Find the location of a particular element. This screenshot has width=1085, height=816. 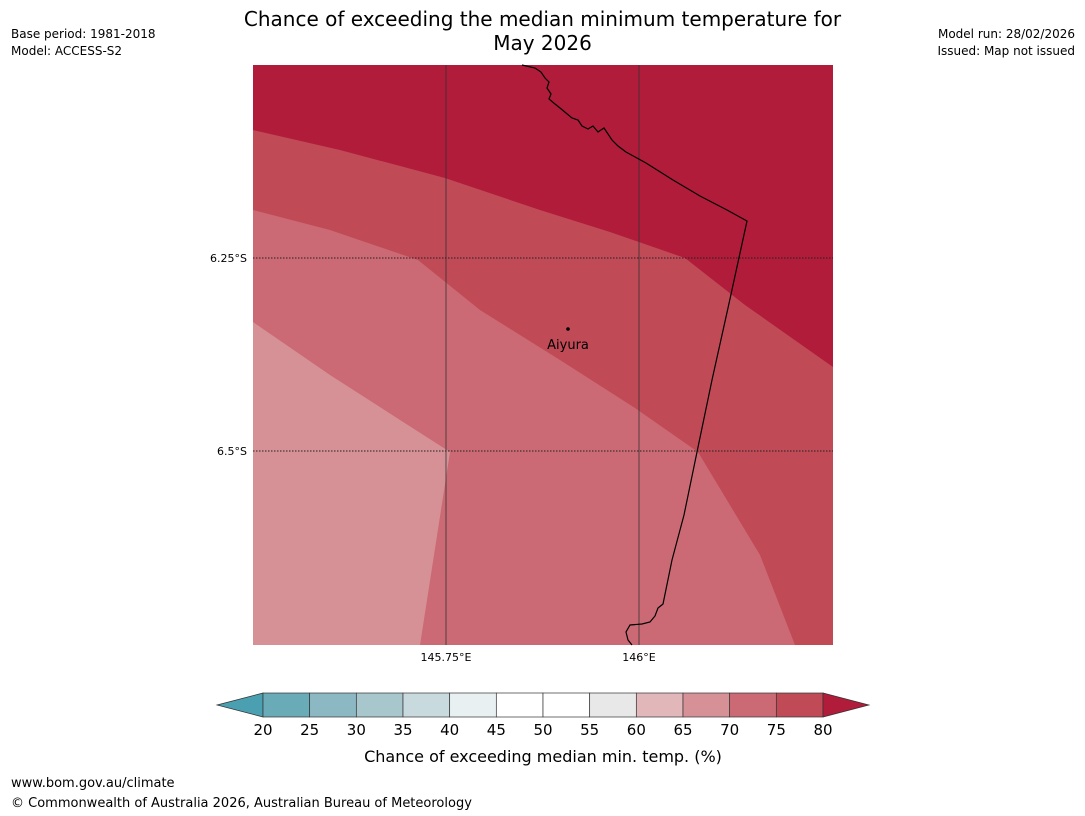

legend-tick-label: 40 is located at coordinates (449, 730).